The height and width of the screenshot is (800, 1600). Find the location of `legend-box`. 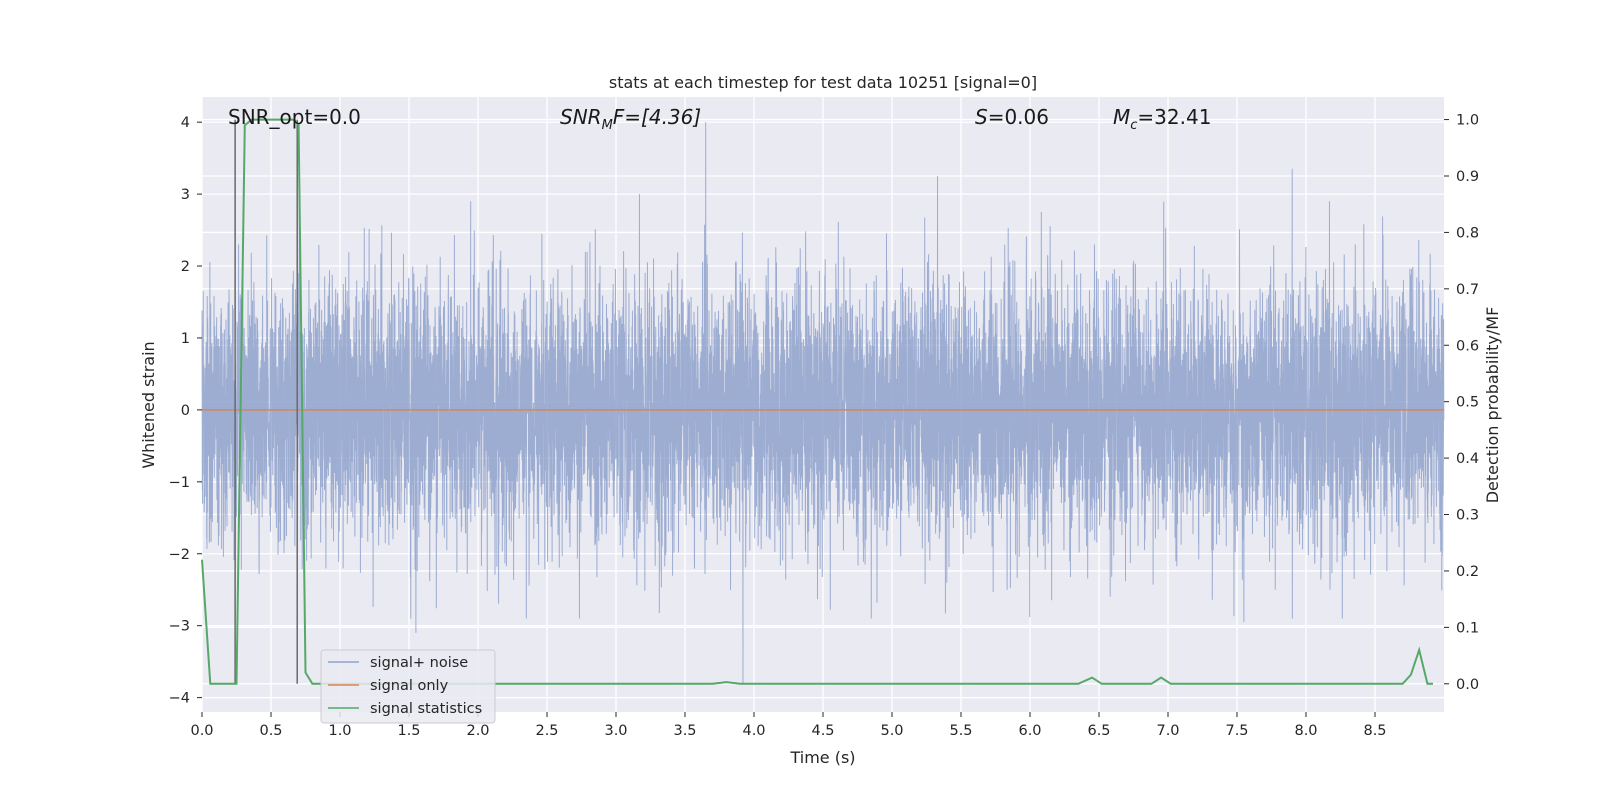

legend-box is located at coordinates (408, 686).